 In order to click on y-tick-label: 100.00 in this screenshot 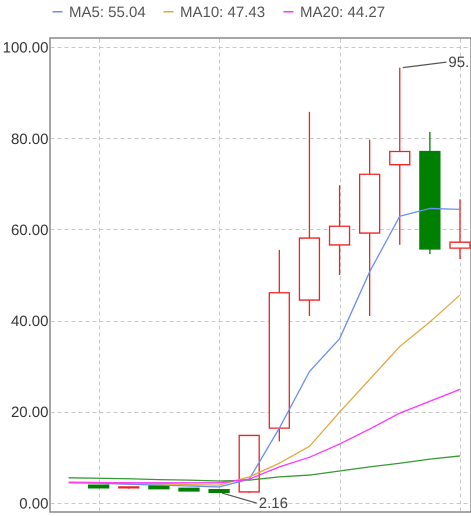, I will do `click(25, 48)`.